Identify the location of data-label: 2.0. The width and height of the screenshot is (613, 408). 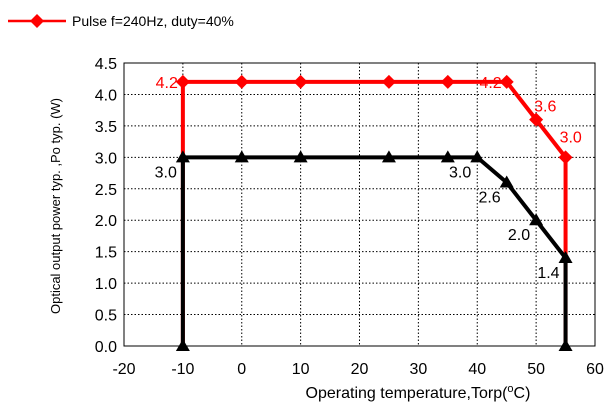
(519, 235).